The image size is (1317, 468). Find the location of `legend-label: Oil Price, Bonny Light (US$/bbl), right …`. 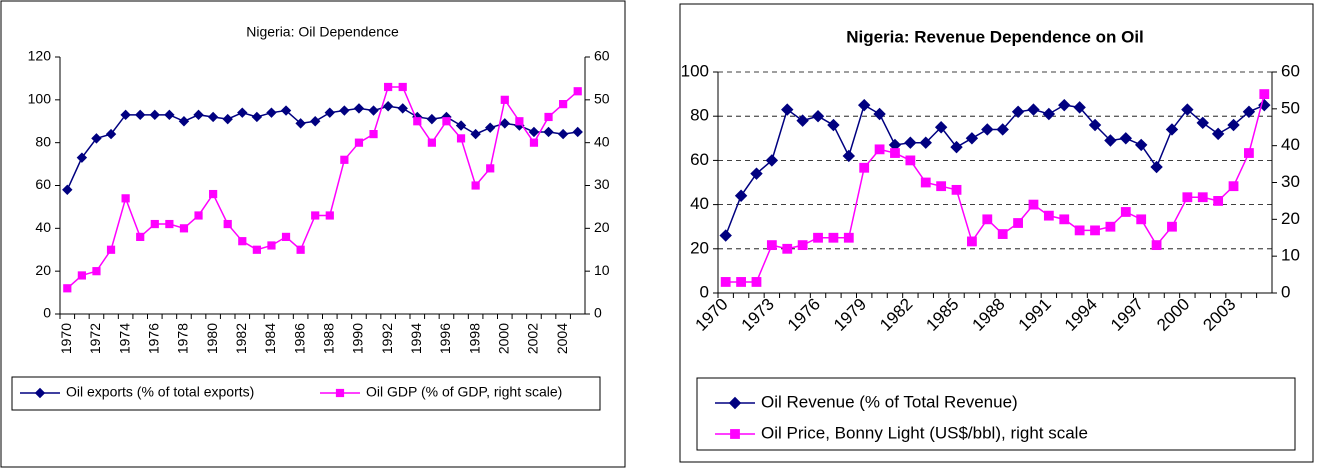

legend-label: Oil Price, Bonny Light (US$/bbl), right … is located at coordinates (924, 432).